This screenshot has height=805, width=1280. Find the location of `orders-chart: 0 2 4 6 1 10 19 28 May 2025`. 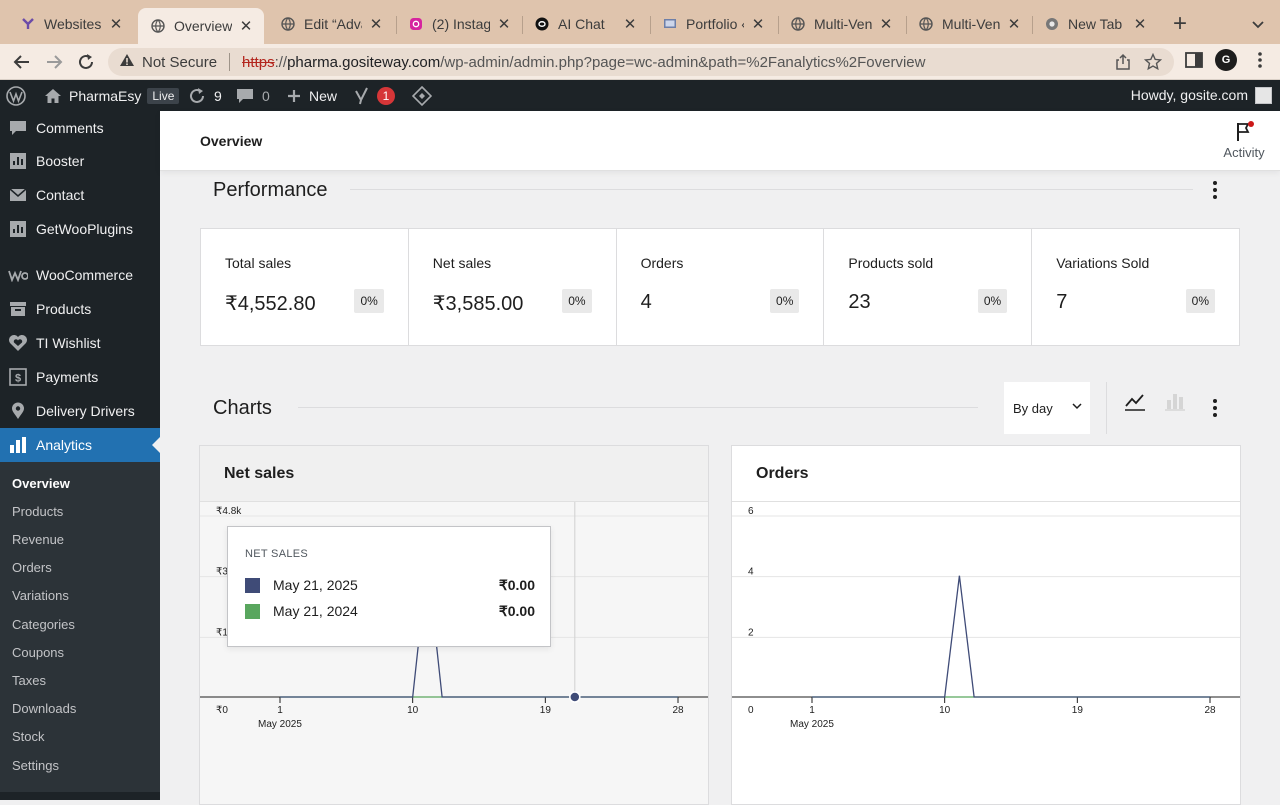

orders-chart: 0 2 4 6 1 10 19 28 May 2025 is located at coordinates (986, 625).